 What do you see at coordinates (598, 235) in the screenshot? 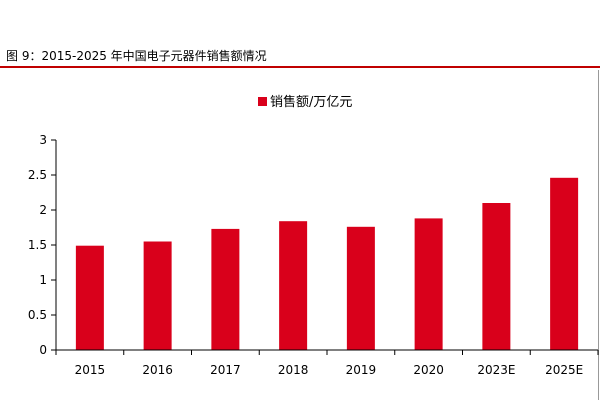
I see `frame-border` at bounding box center [598, 235].